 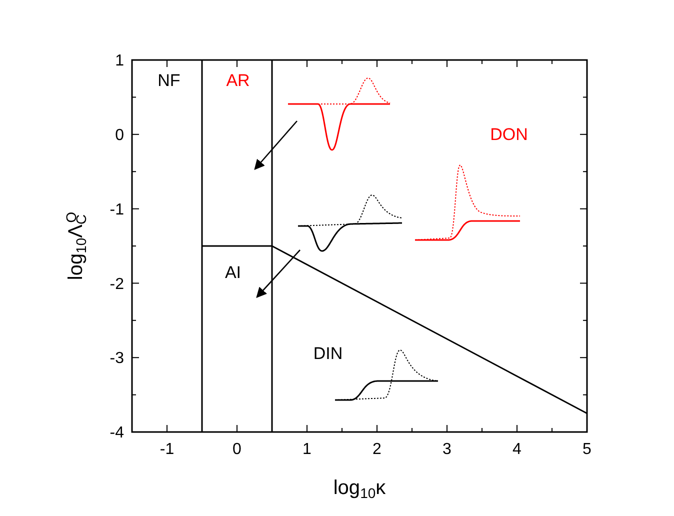 What do you see at coordinates (328, 353) in the screenshot?
I see `annotation: DIN` at bounding box center [328, 353].